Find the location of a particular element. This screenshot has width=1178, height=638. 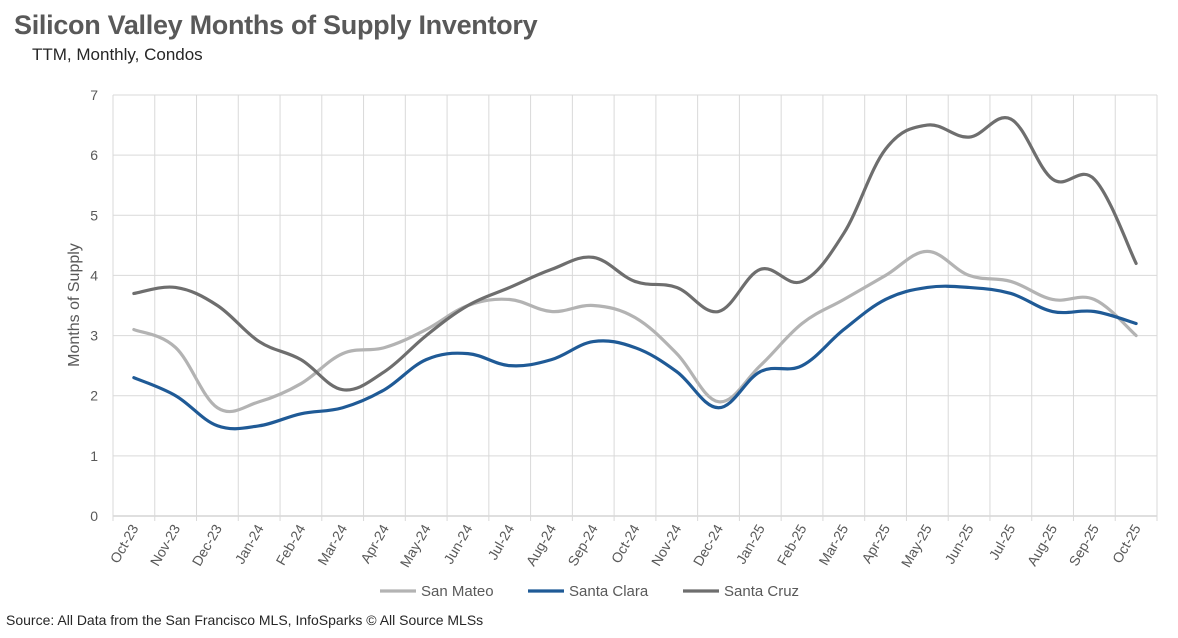

x-tick-label: Dec-24 is located at coordinates (708, 544).